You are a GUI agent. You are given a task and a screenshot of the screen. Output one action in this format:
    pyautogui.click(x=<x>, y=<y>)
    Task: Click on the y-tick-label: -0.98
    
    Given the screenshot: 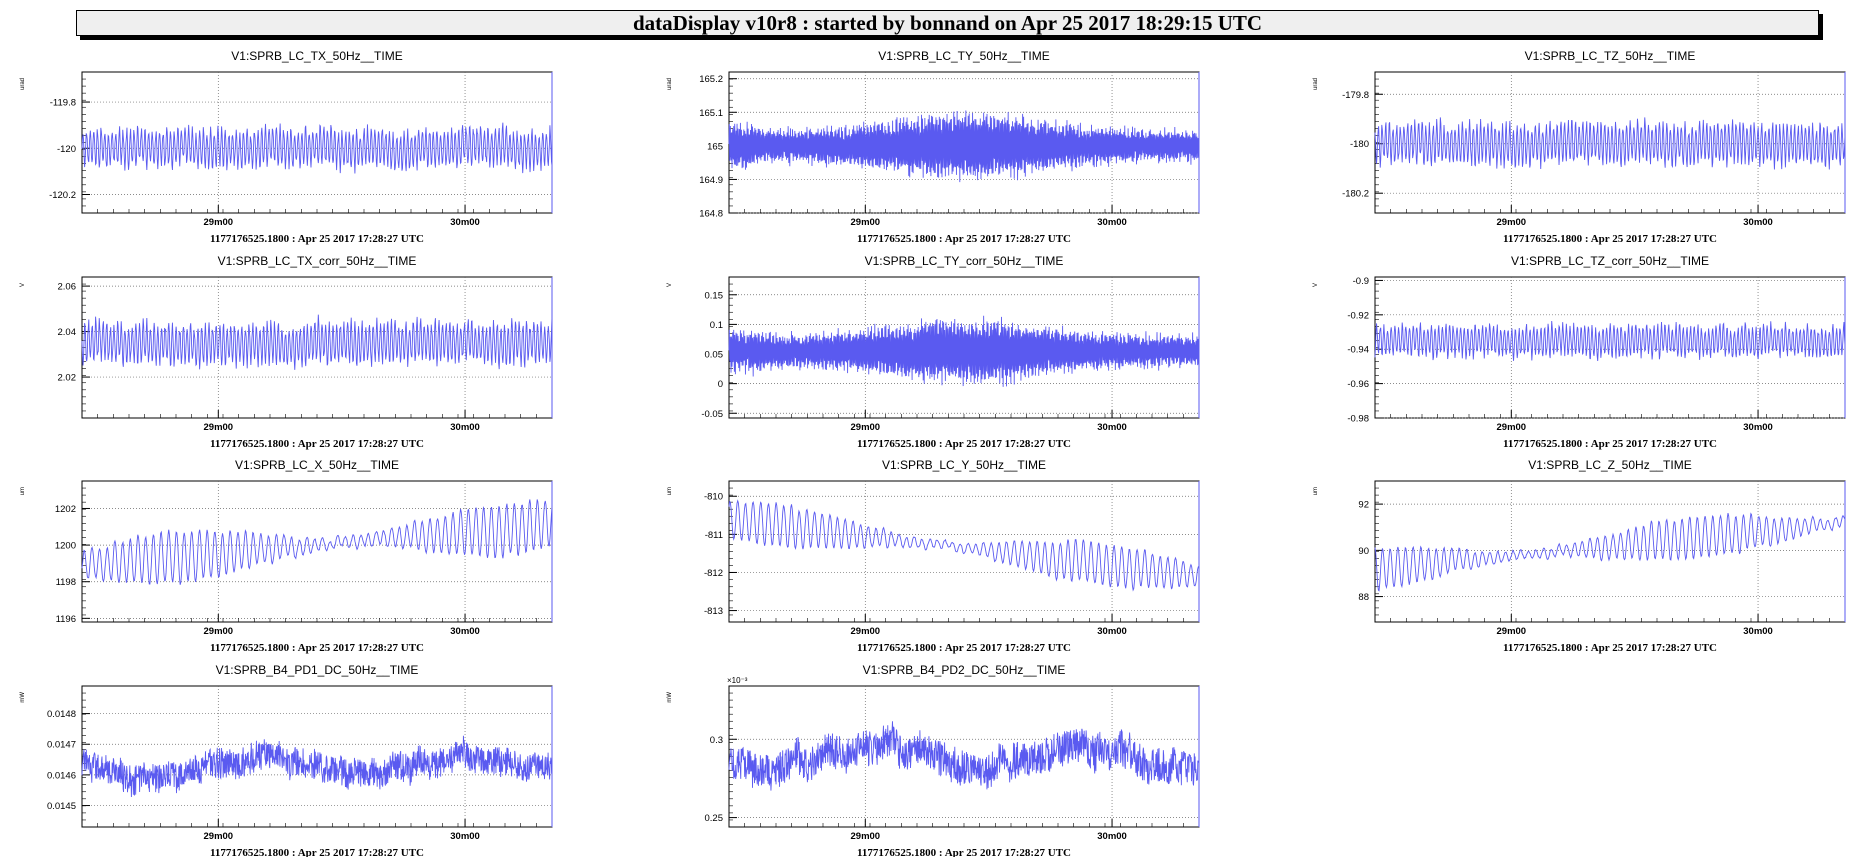 What is the action you would take?
    pyautogui.click(x=1358, y=419)
    